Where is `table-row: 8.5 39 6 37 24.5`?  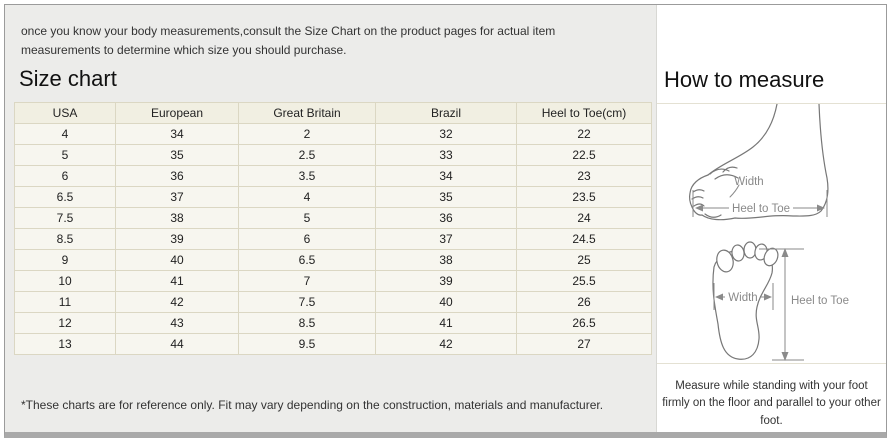
table-row: 8.5 39 6 37 24.5 is located at coordinates (333, 239).